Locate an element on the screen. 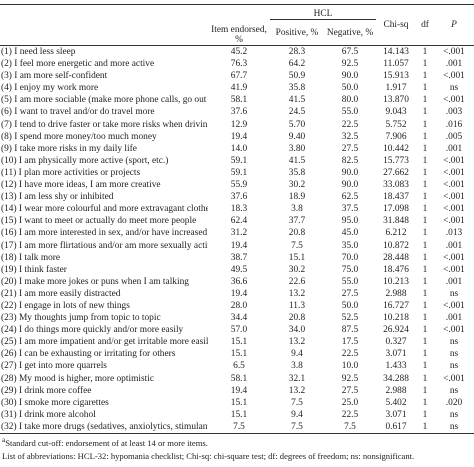 This screenshot has width=474, height=467. value-cell: 18.9 is located at coordinates (297, 197).